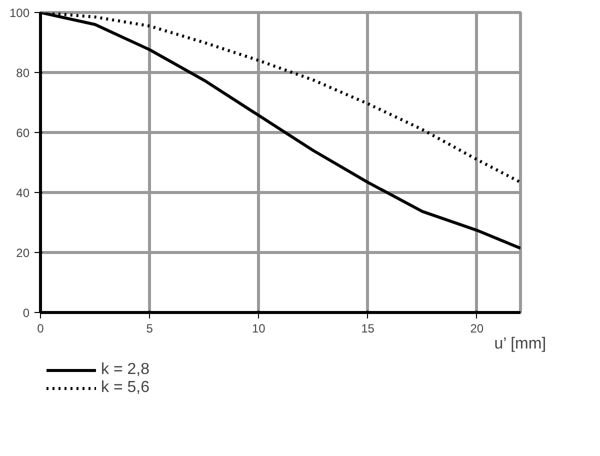 Image resolution: width=600 pixels, height=456 pixels. What do you see at coordinates (40, 329) in the screenshot?
I see `x-tick-label: 0` at bounding box center [40, 329].